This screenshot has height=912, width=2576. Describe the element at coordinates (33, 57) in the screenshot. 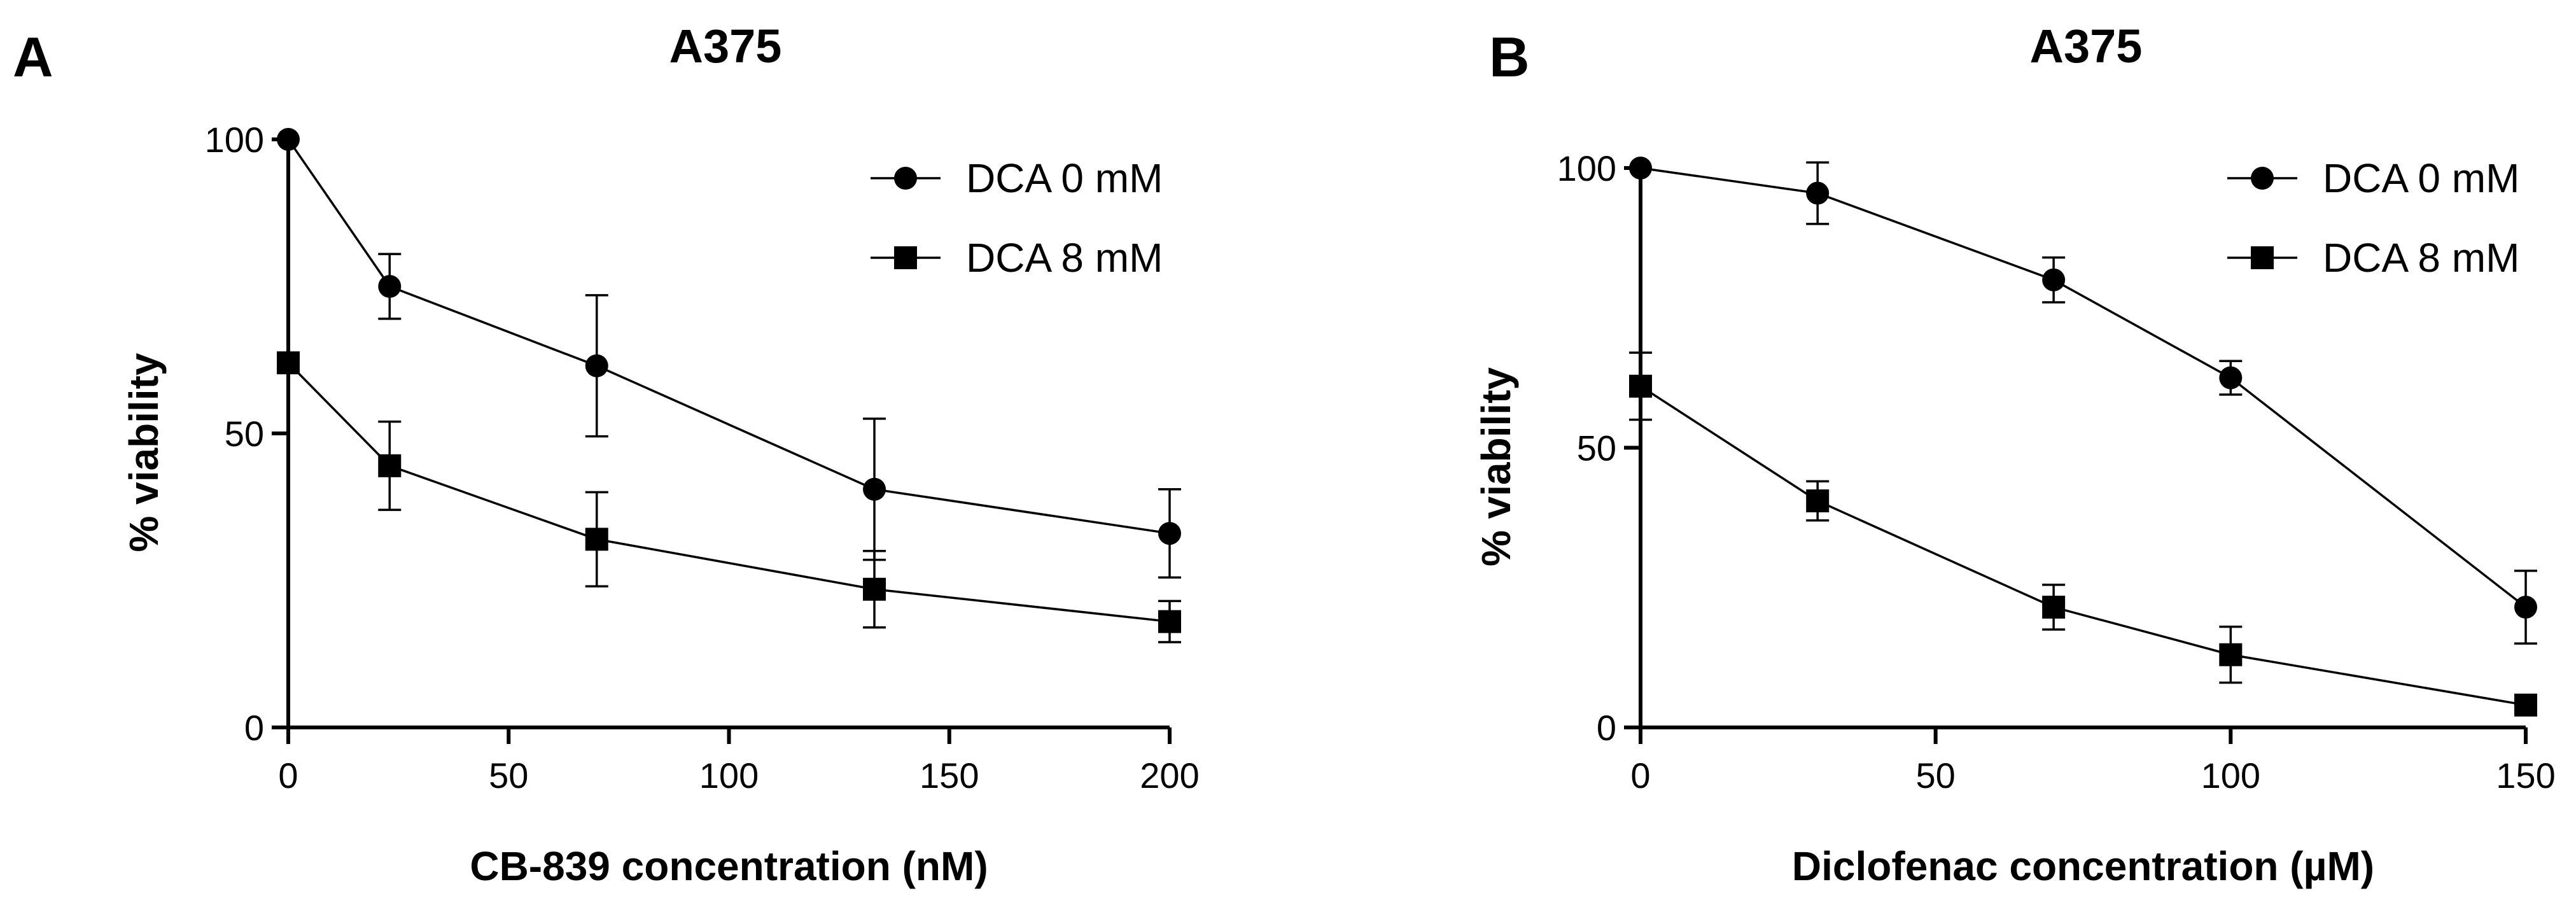

I see `panel-letter: A` at that location.